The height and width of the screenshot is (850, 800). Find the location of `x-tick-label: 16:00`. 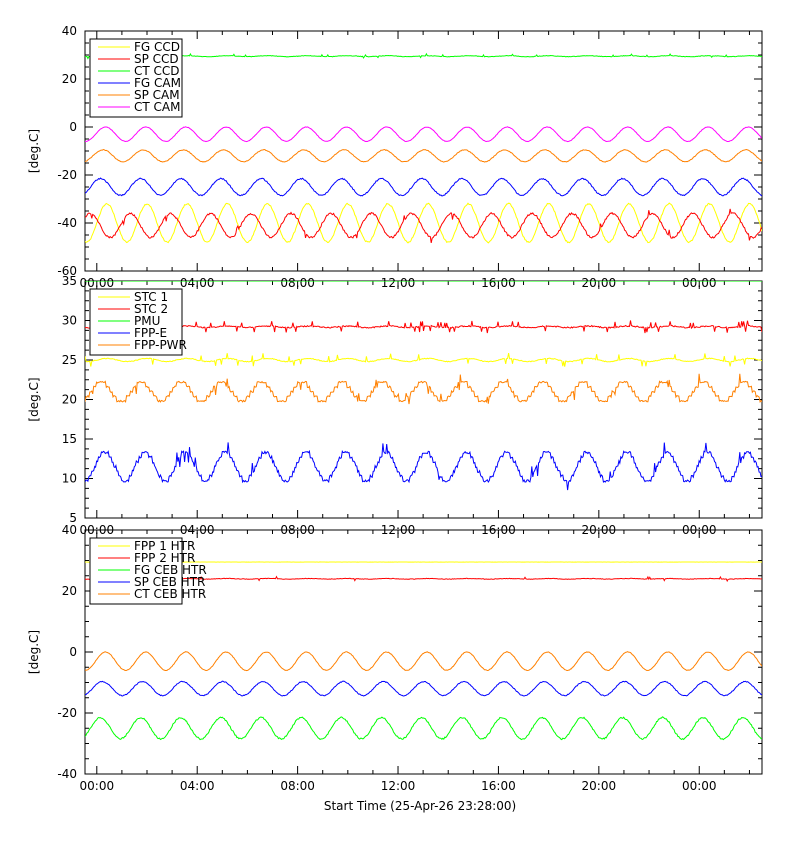

x-tick-label: 16:00 is located at coordinates (498, 786).